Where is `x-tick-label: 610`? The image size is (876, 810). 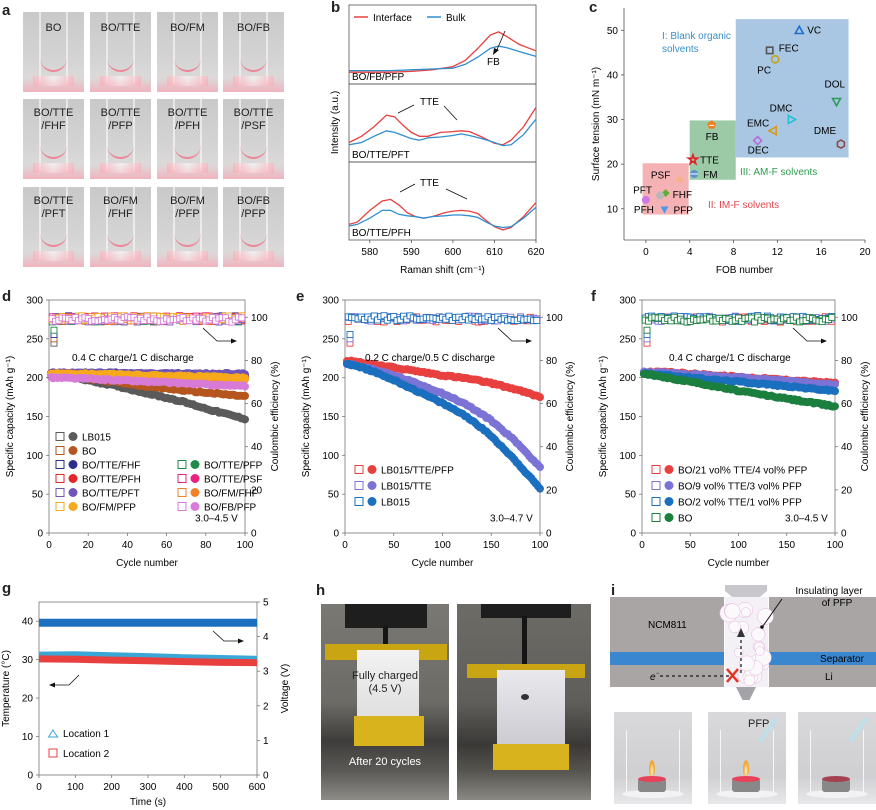
x-tick-label: 610 is located at coordinates (494, 252).